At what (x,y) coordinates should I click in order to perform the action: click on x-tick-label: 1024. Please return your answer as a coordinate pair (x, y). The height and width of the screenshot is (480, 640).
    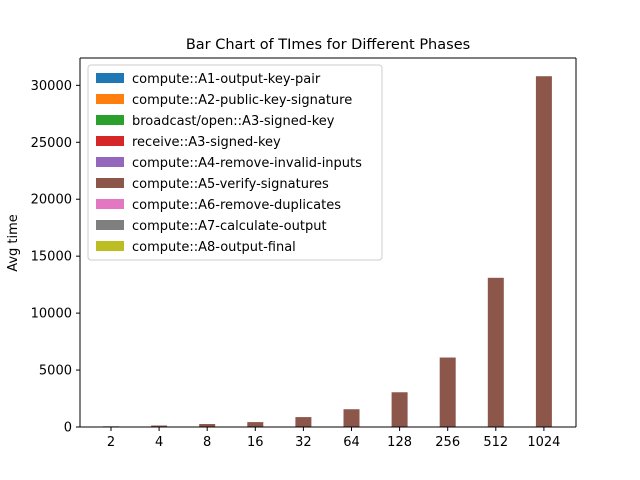
    Looking at the image, I should click on (543, 442).